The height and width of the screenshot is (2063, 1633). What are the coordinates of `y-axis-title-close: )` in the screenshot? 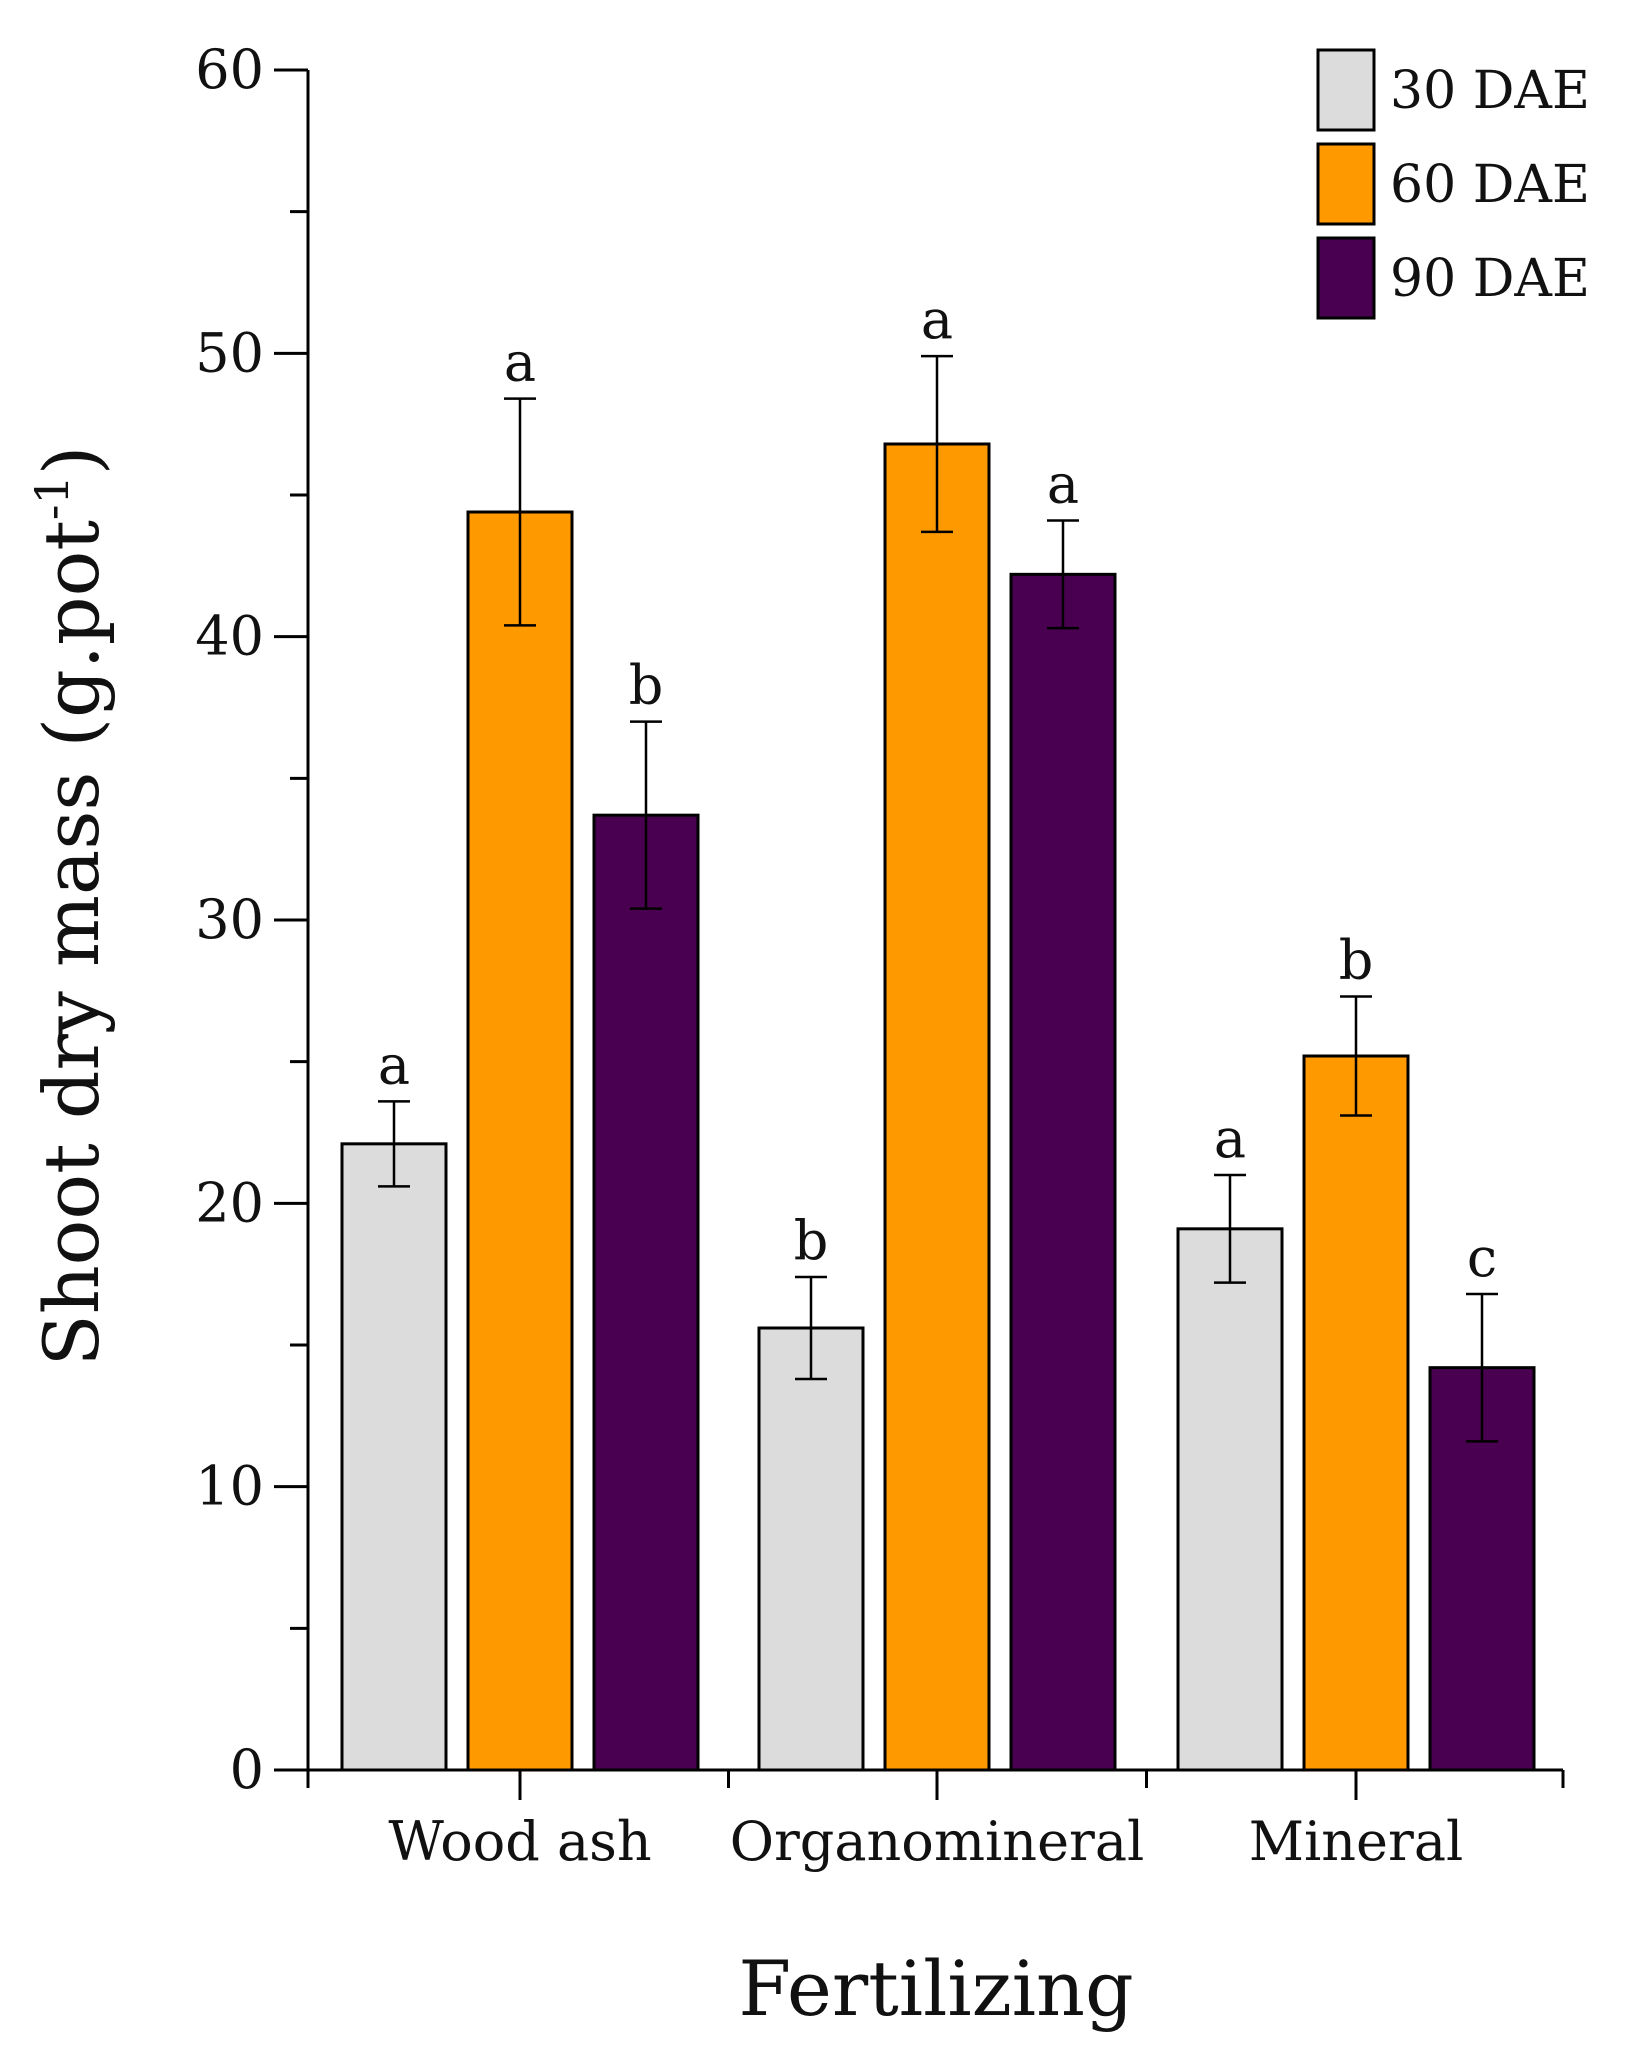 It's located at (71, 461).